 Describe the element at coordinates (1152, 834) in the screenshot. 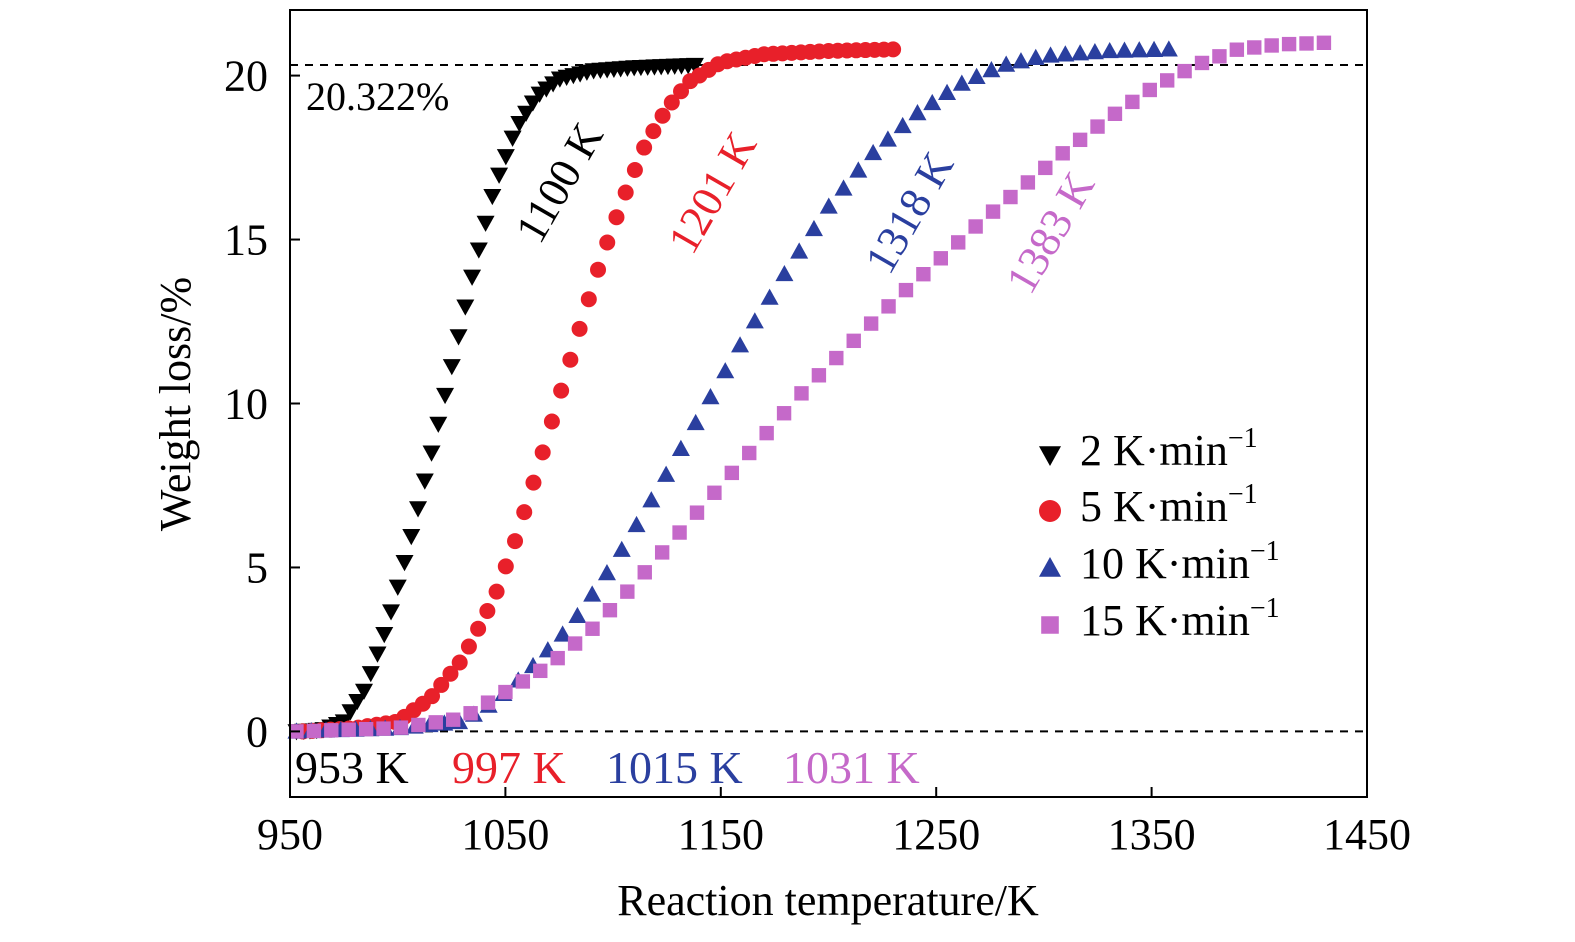

I see `x-tick-label: 1350` at that location.